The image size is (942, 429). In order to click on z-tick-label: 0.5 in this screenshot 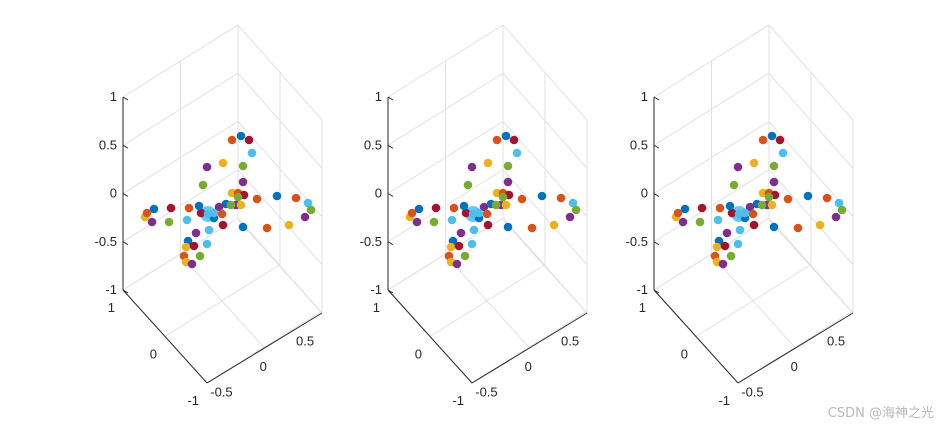, I will do `click(639, 144)`.